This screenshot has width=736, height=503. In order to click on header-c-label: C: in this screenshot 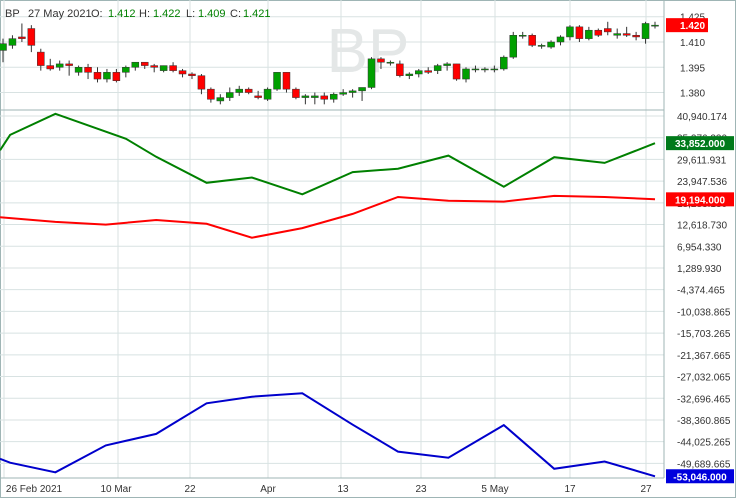, I will do `click(235, 14)`.